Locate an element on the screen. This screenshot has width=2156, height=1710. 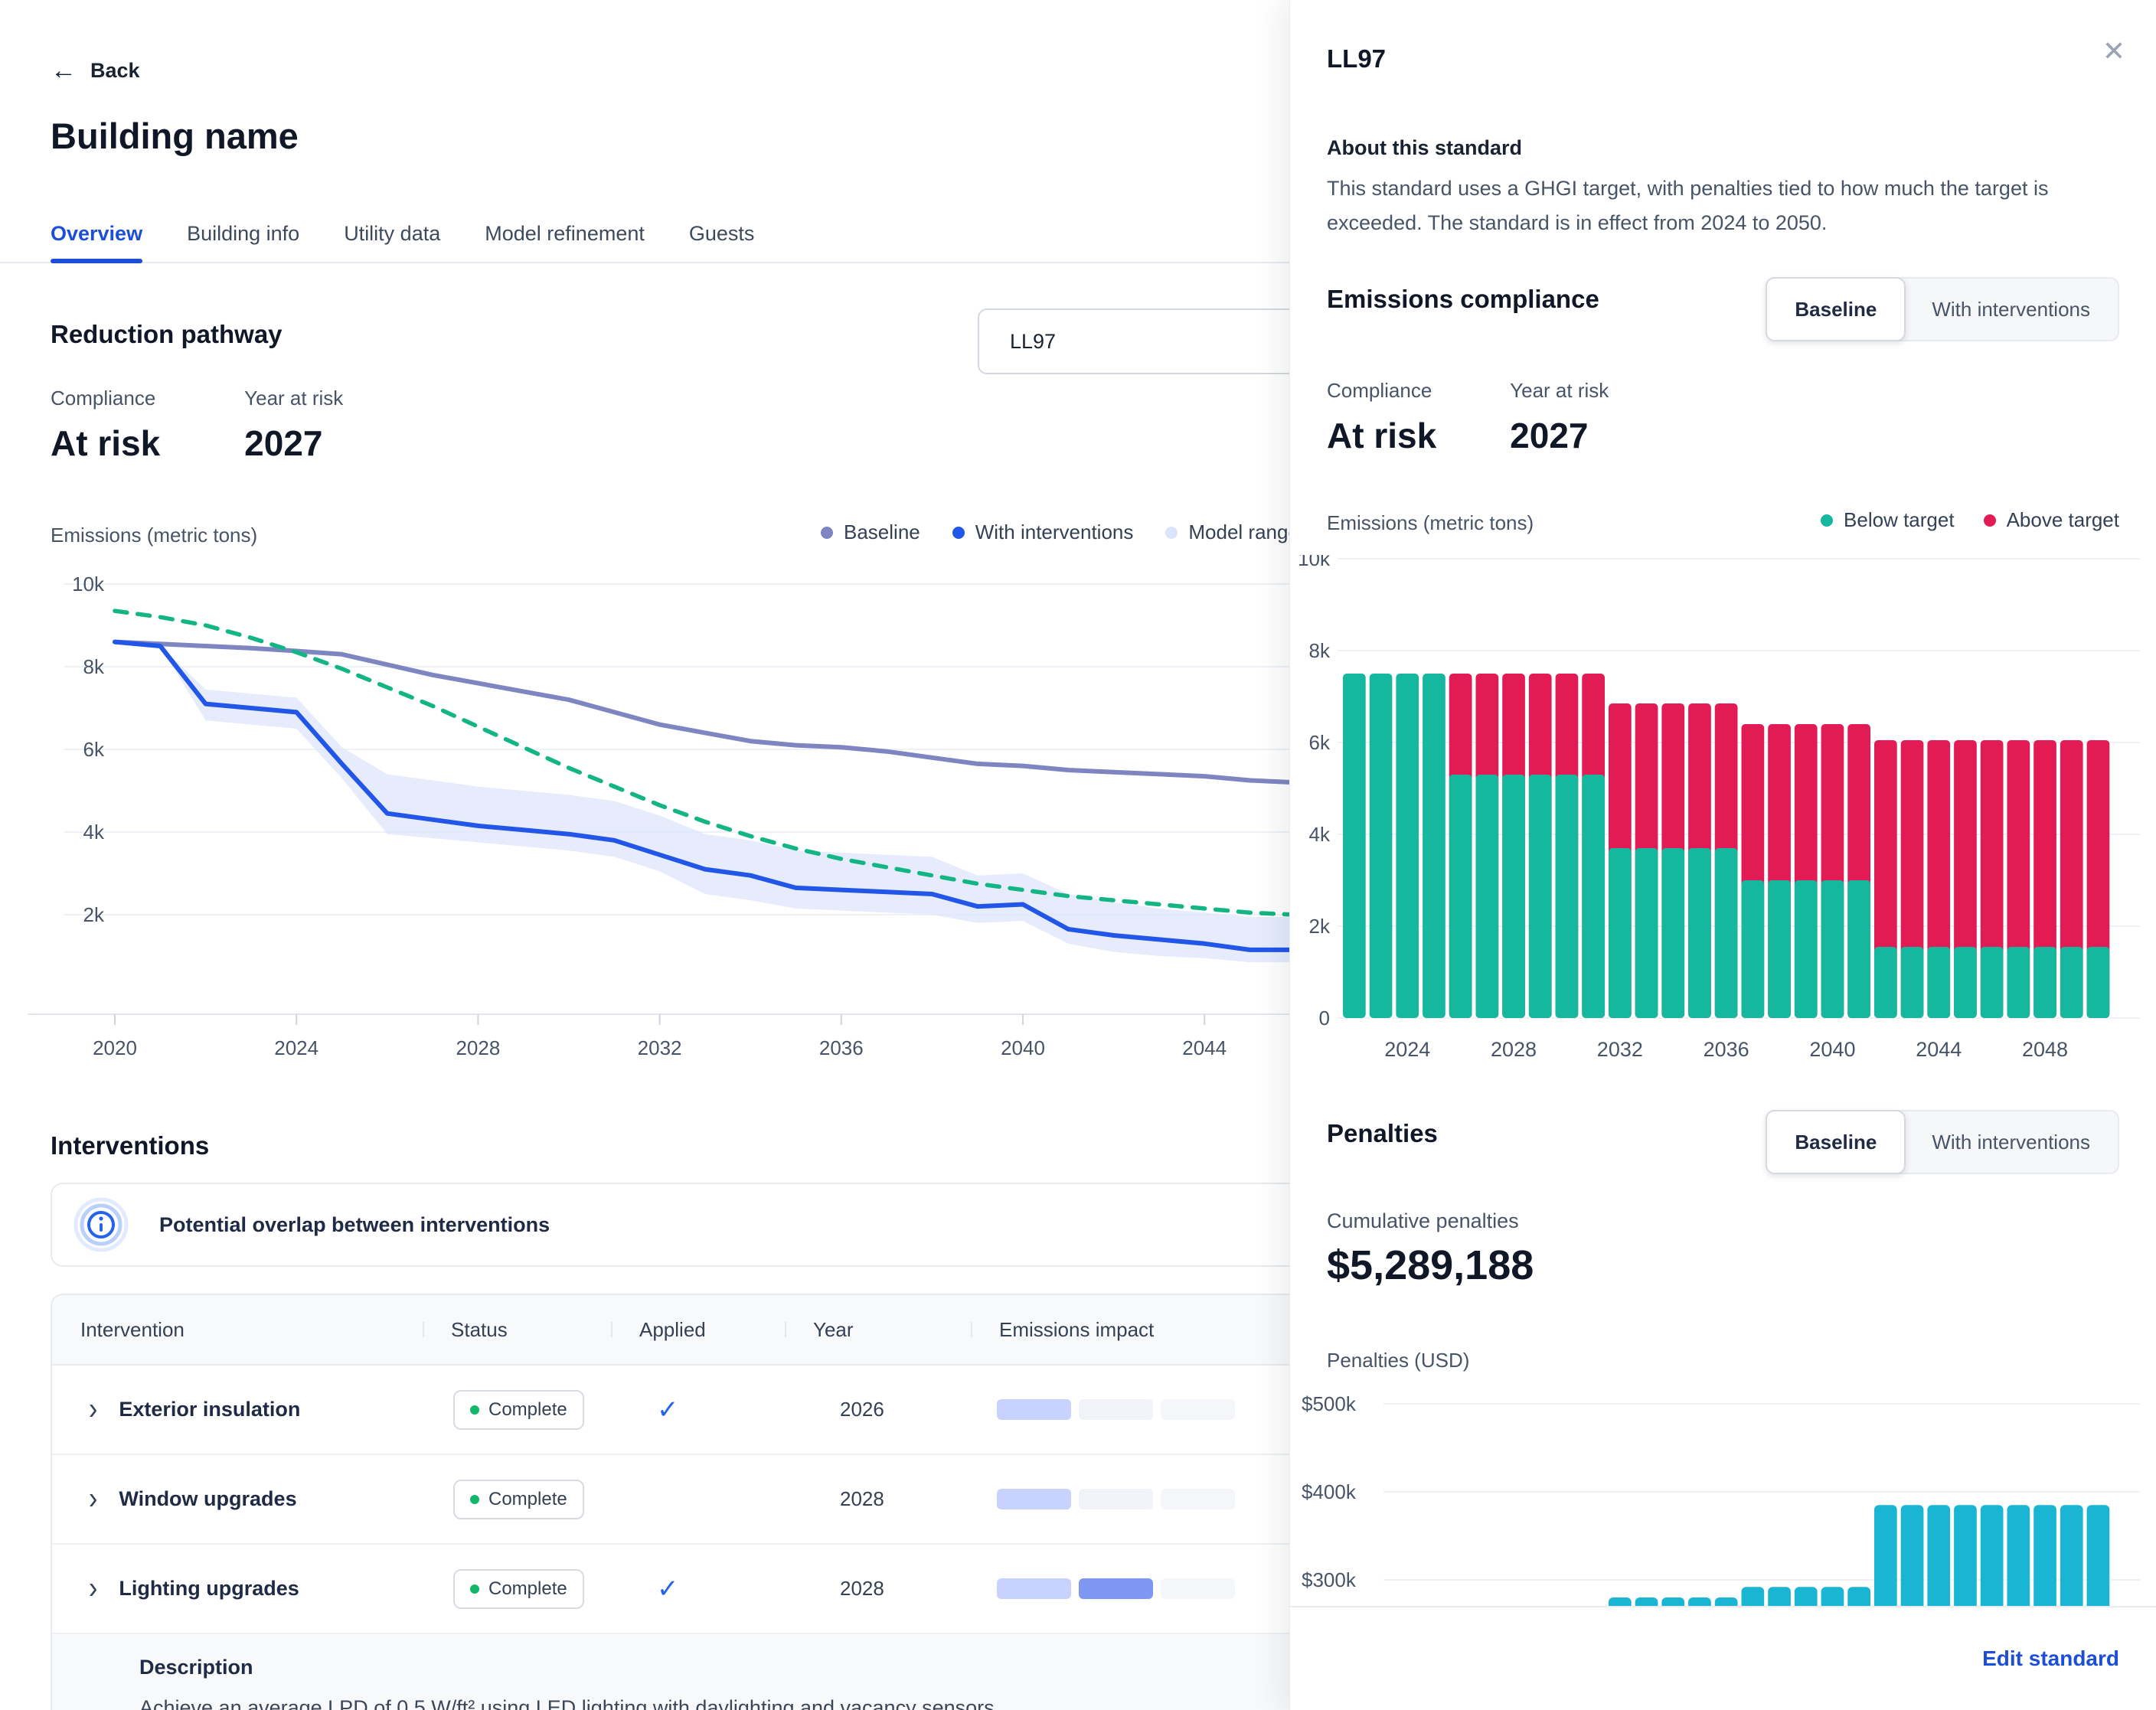
tab-guests: Guests is located at coordinates (721, 233).